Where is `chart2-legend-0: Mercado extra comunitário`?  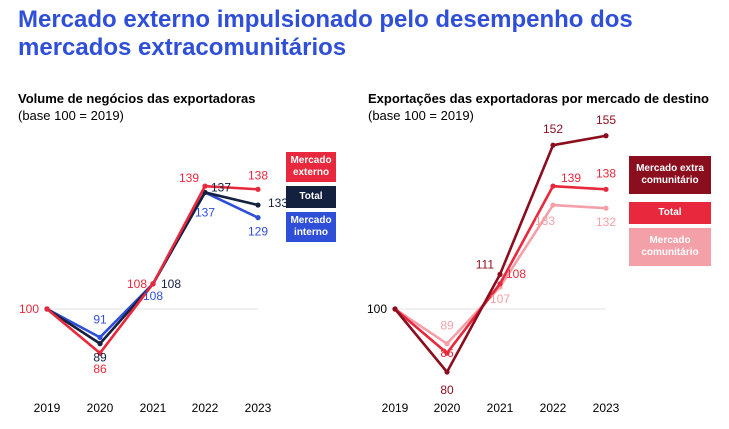 chart2-legend-0: Mercado extra comunitário is located at coordinates (670, 175).